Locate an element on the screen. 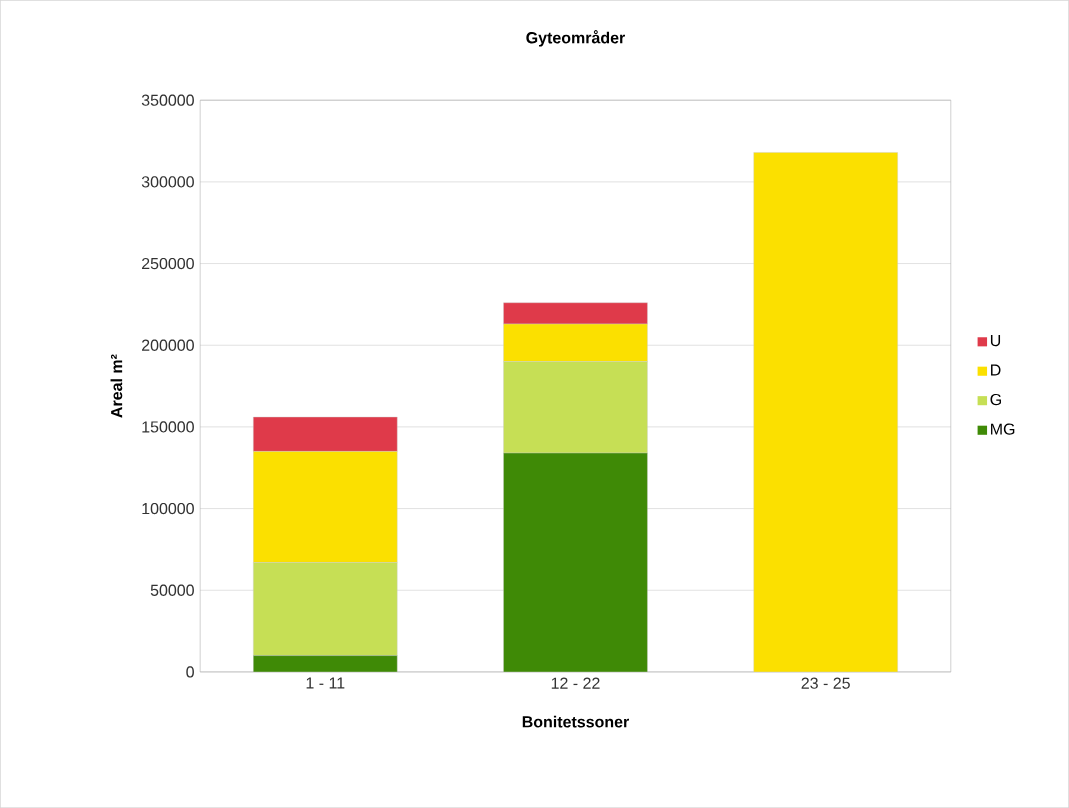  y-tick-label: 0 is located at coordinates (190, 672).